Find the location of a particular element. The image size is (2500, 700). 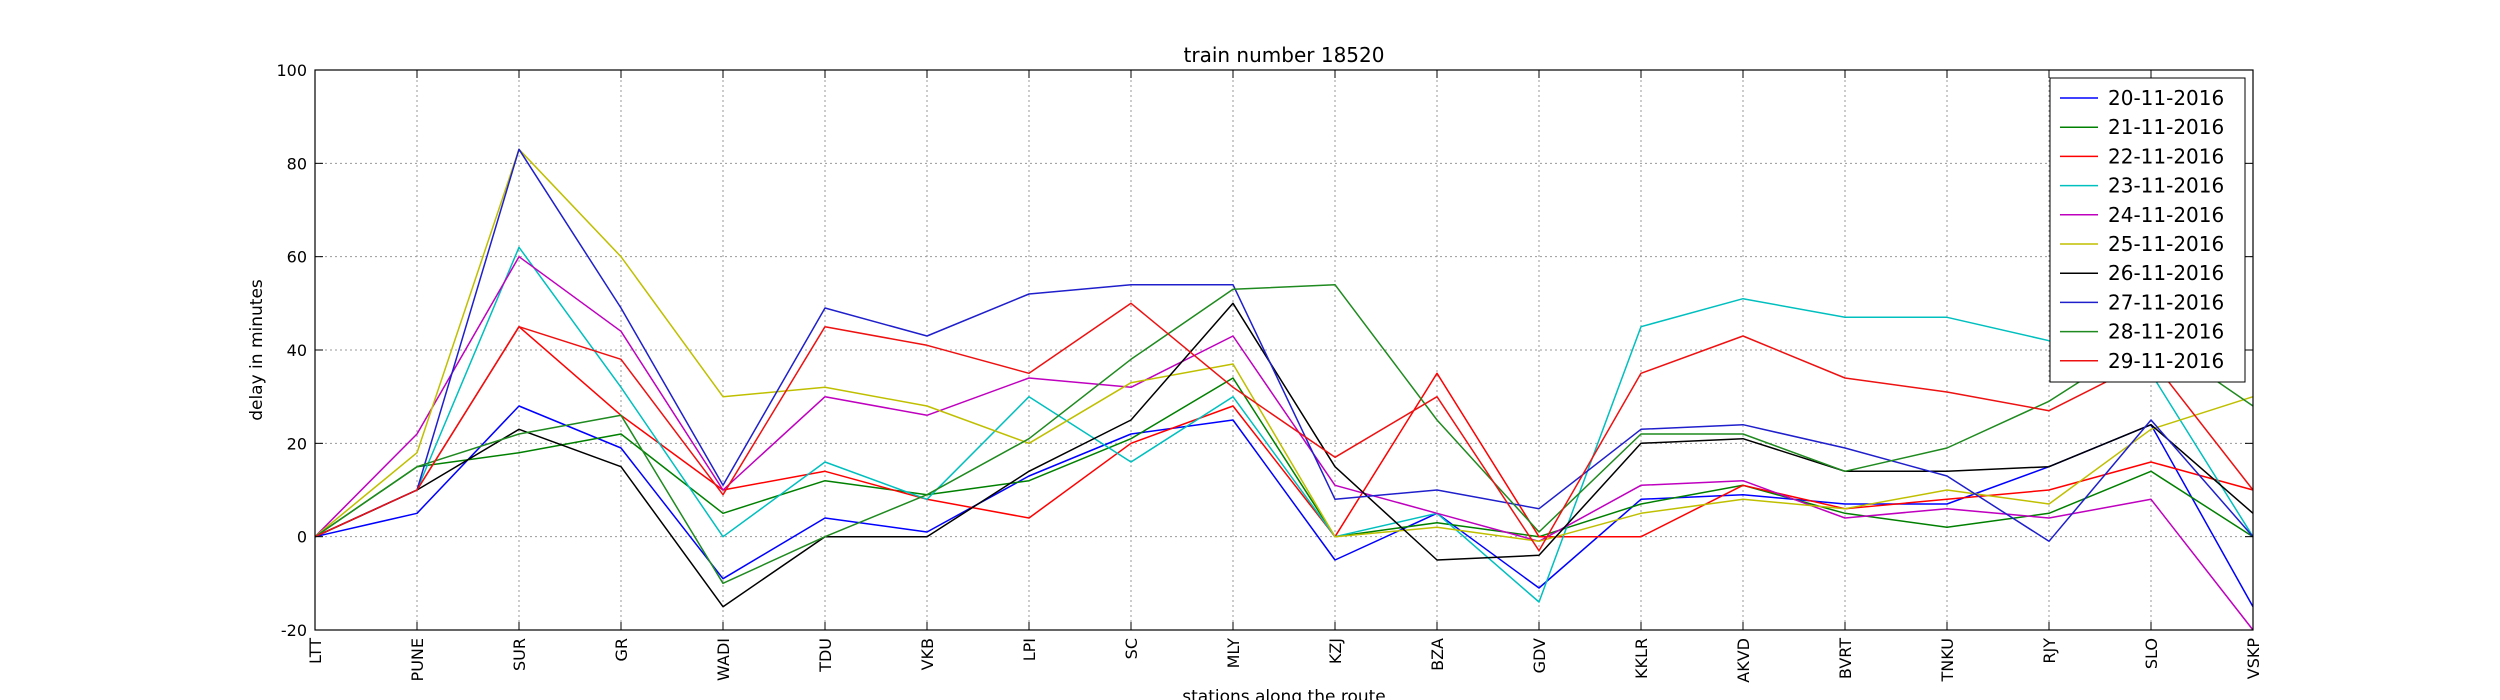

y-tick-label: 20 is located at coordinates (297, 443).